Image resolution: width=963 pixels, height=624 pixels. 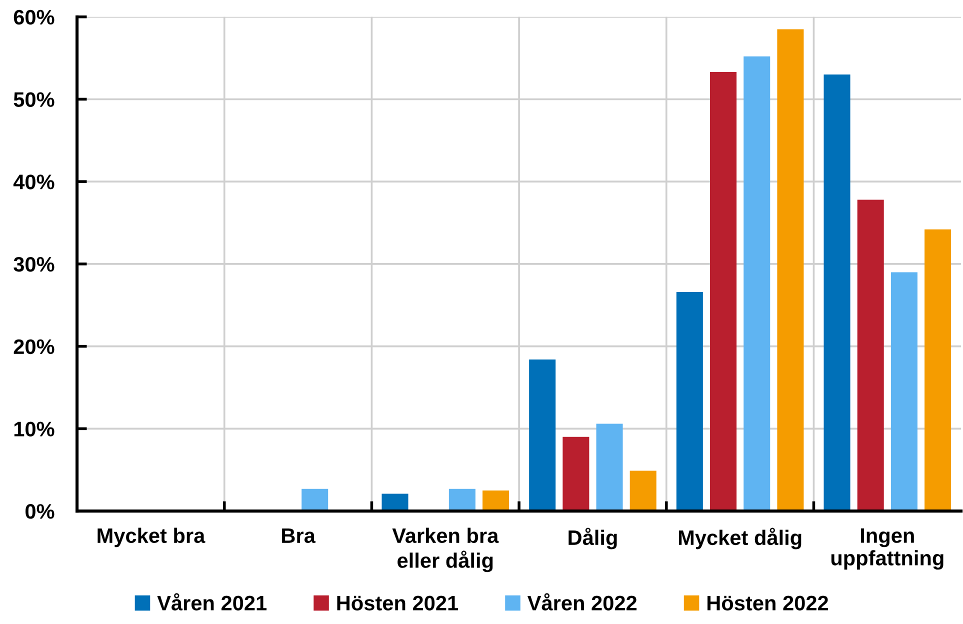 I want to click on x-tick-label: Dålig, so click(x=592, y=539).